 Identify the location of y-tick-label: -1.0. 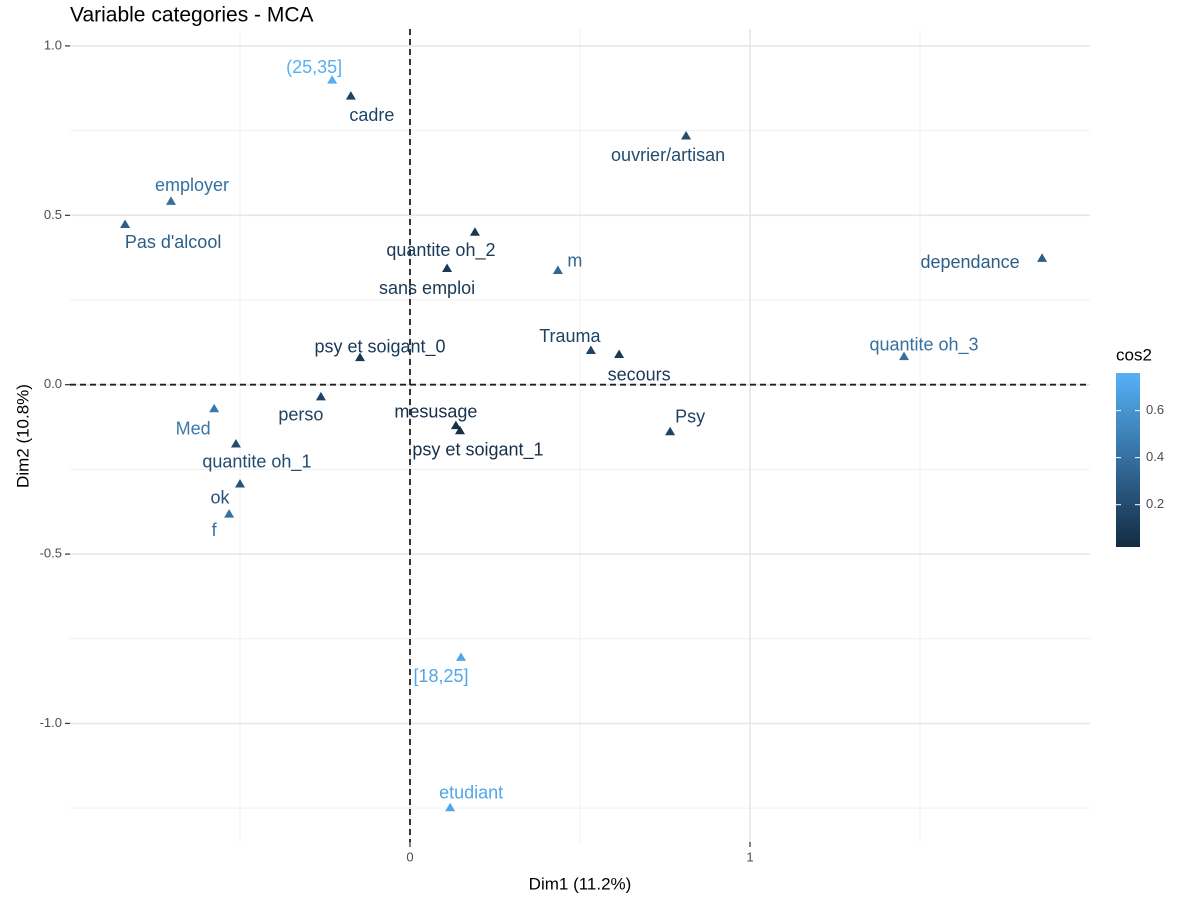
(51, 722).